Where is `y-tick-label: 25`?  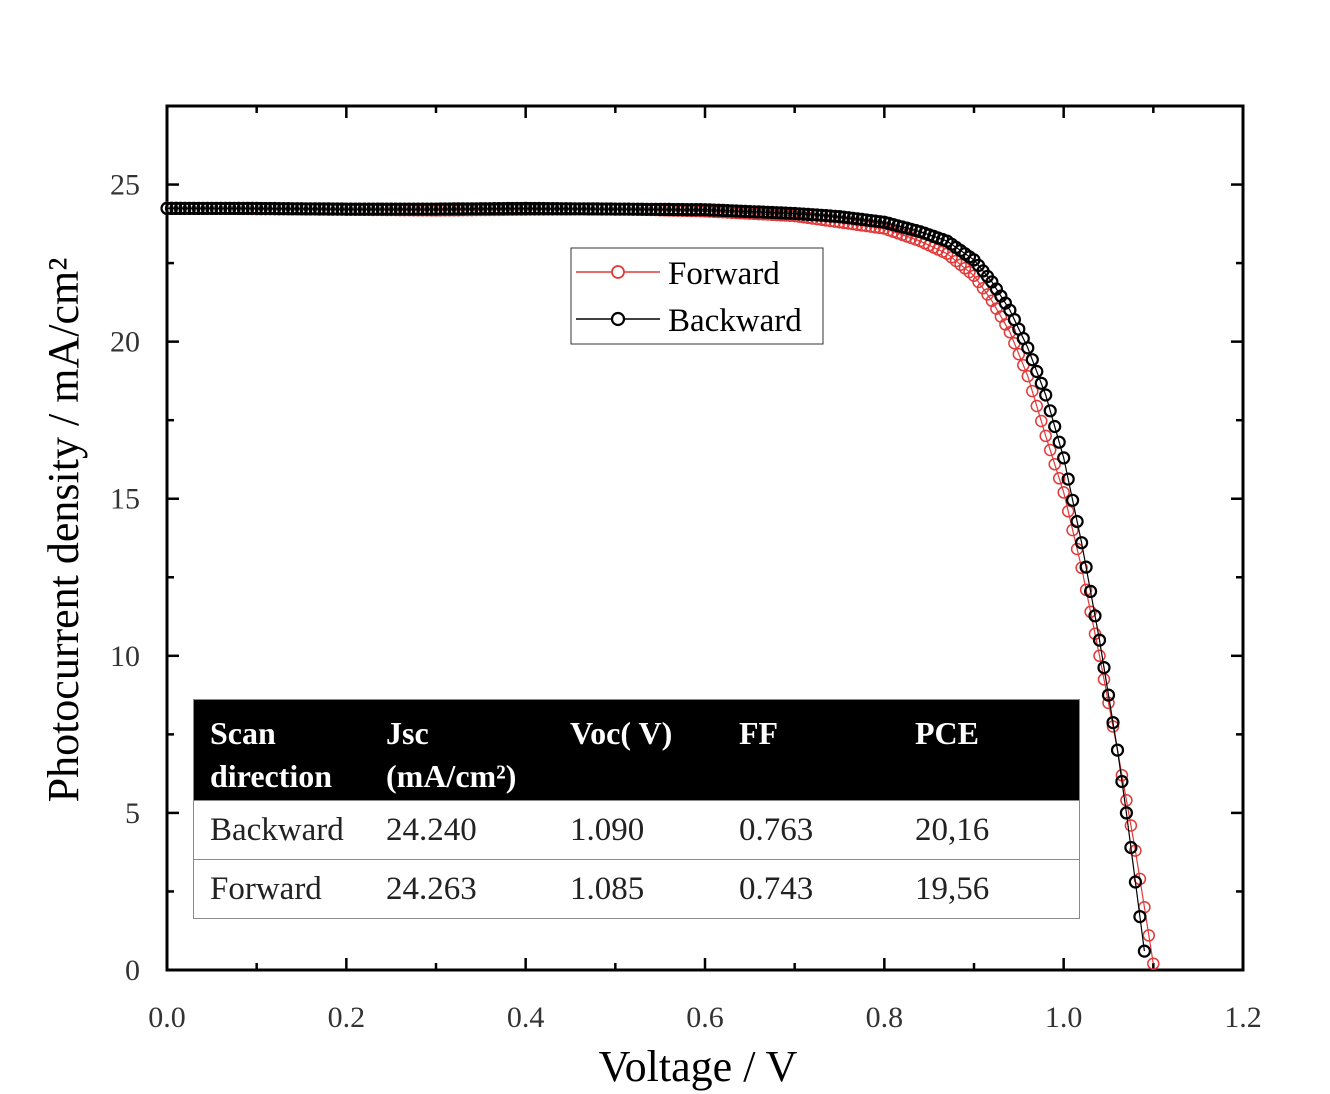 y-tick-label: 25 is located at coordinates (125, 185).